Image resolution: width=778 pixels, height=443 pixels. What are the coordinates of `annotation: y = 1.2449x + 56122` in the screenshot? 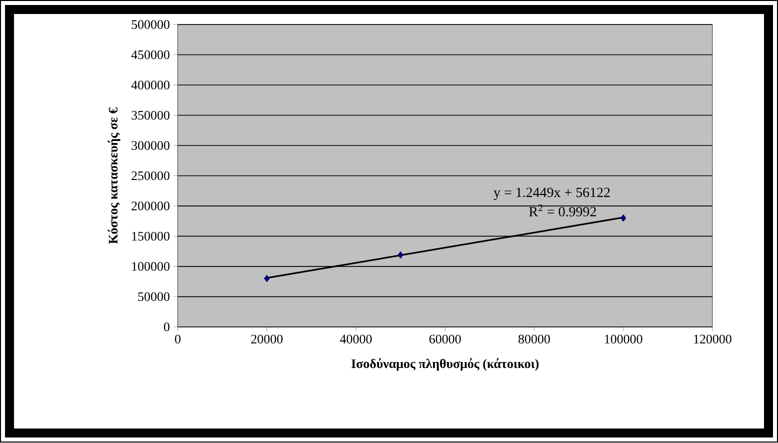 It's located at (552, 194).